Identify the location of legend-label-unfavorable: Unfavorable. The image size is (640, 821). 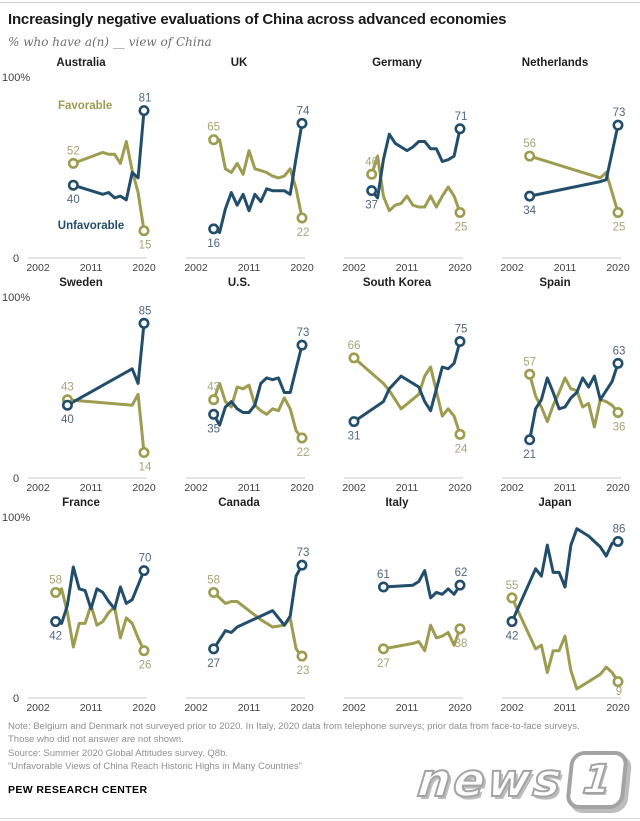
(91, 226).